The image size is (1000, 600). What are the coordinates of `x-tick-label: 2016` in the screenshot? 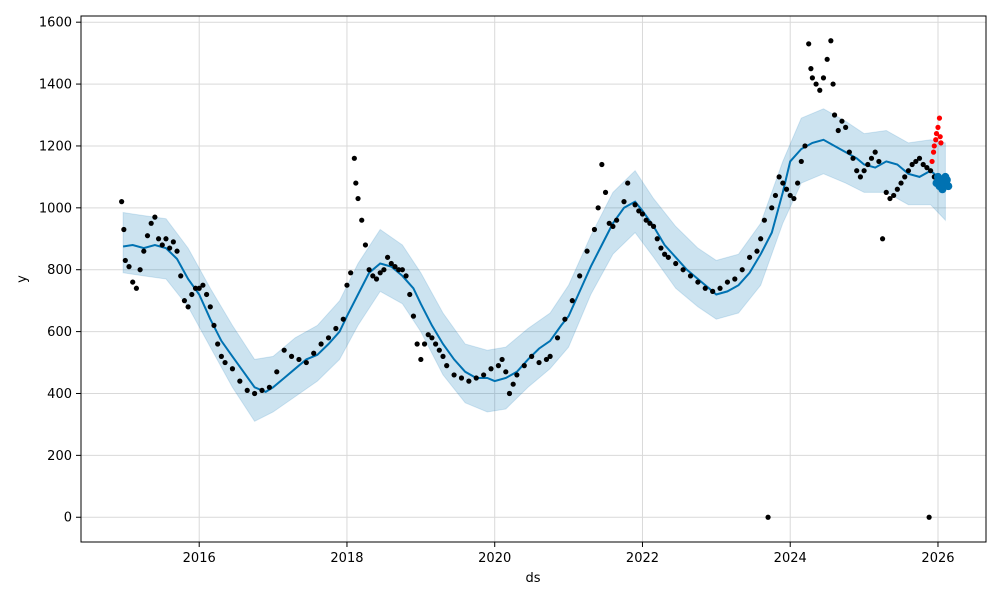 It's located at (199, 558).